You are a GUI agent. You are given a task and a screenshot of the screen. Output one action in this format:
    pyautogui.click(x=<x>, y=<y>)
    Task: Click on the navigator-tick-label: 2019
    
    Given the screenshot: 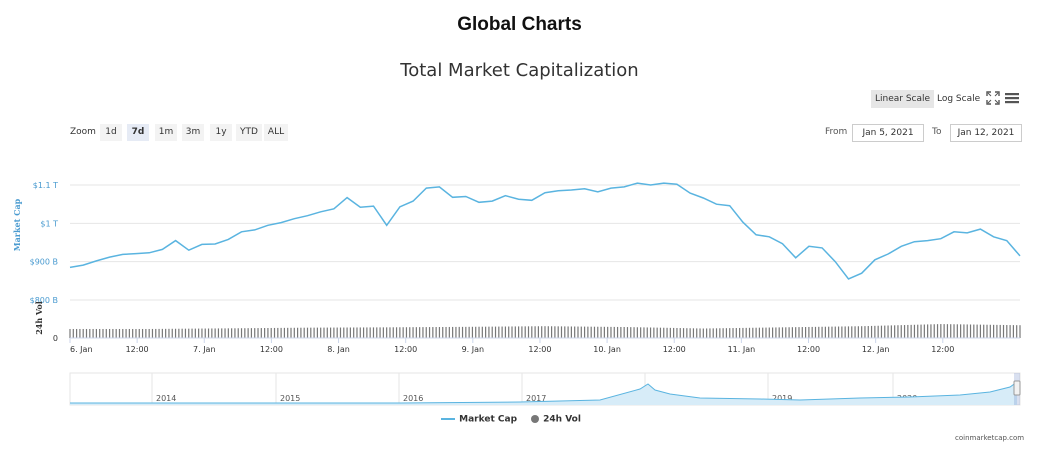 What is the action you would take?
    pyautogui.click(x=782, y=398)
    